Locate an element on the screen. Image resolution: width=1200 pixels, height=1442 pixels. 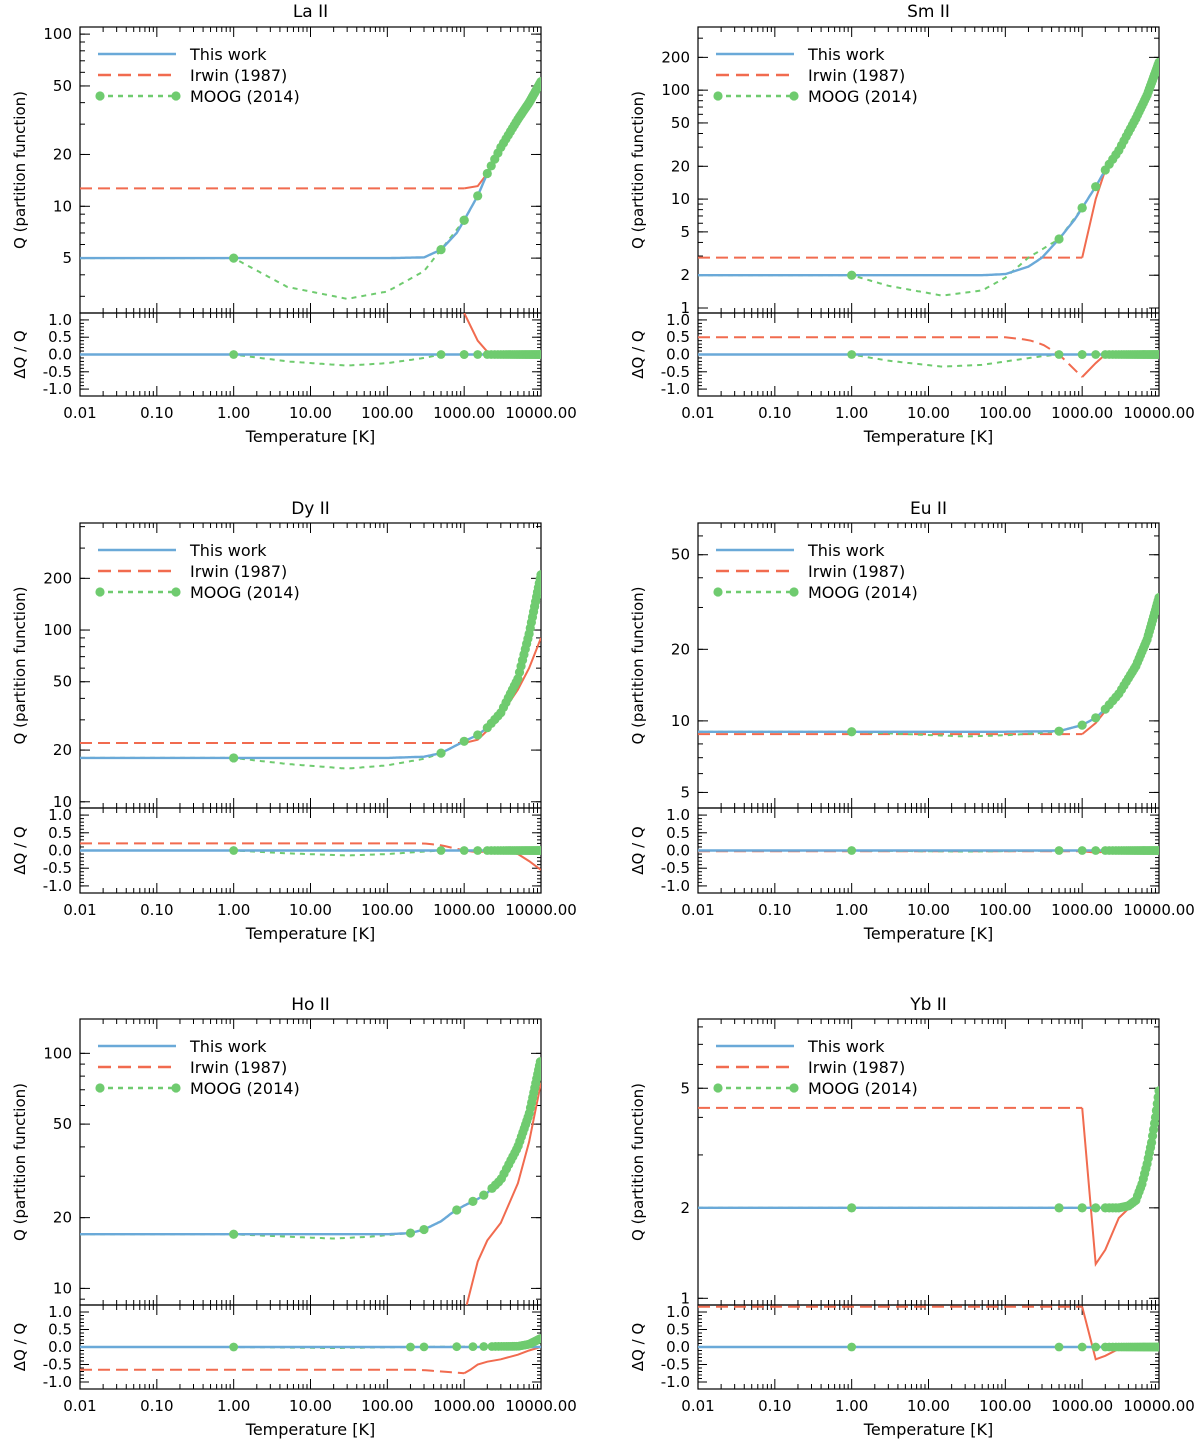
legend: This work Irwin (1987) MOOG (2014) is located at coordinates (197, 1067).